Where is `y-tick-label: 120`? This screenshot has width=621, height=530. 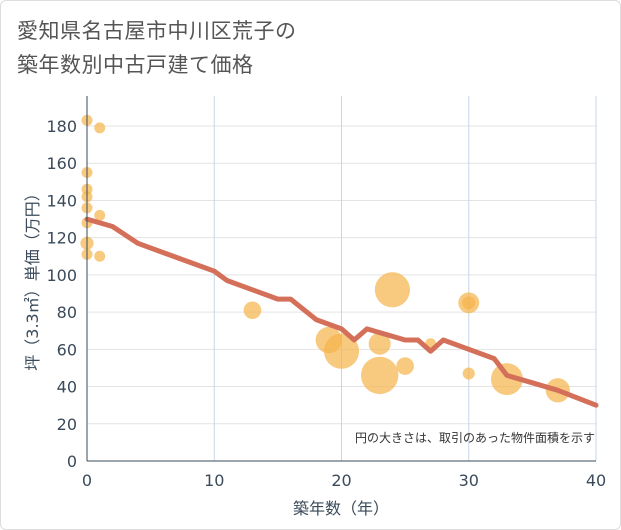 y-tick-label: 120 is located at coordinates (61, 238).